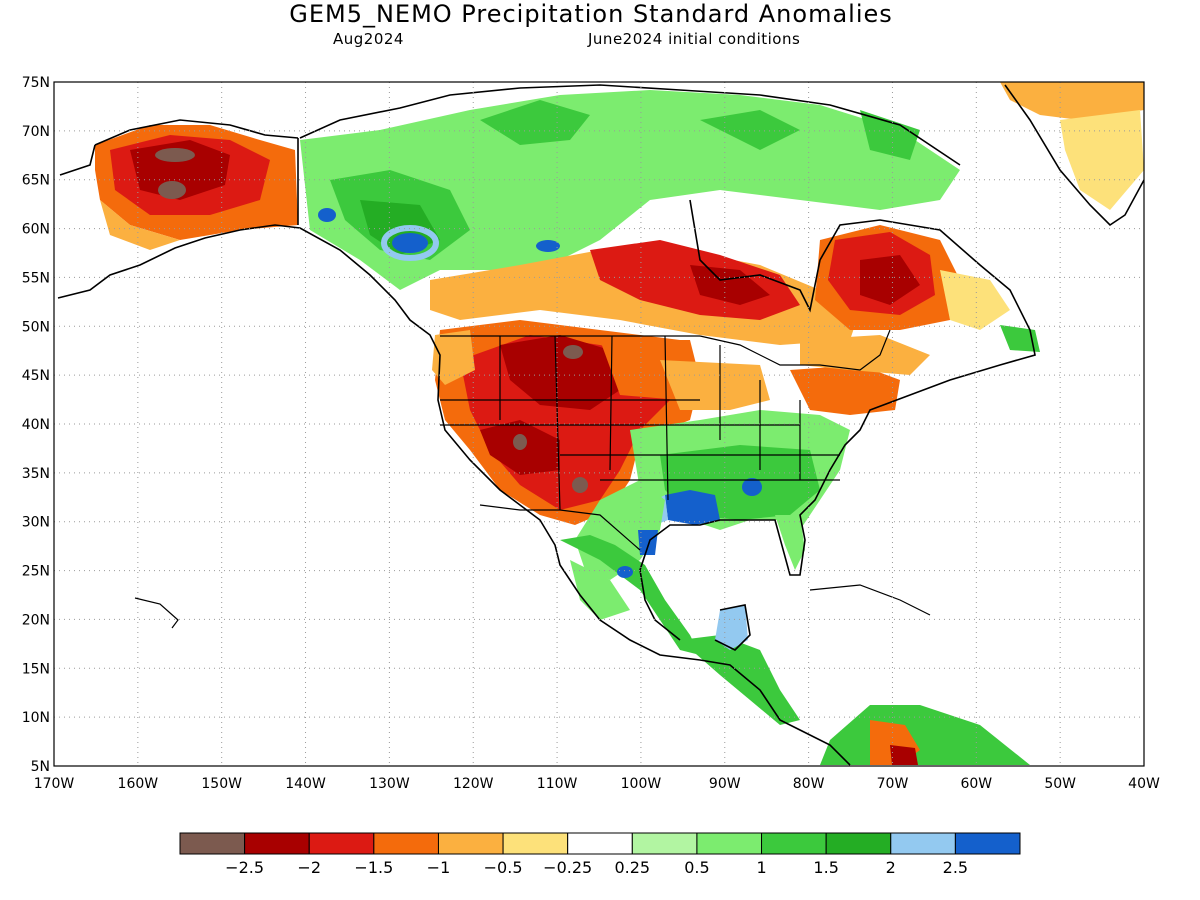  Describe the element at coordinates (730, 285) in the screenshot. I see `hudson-darkred` at that location.